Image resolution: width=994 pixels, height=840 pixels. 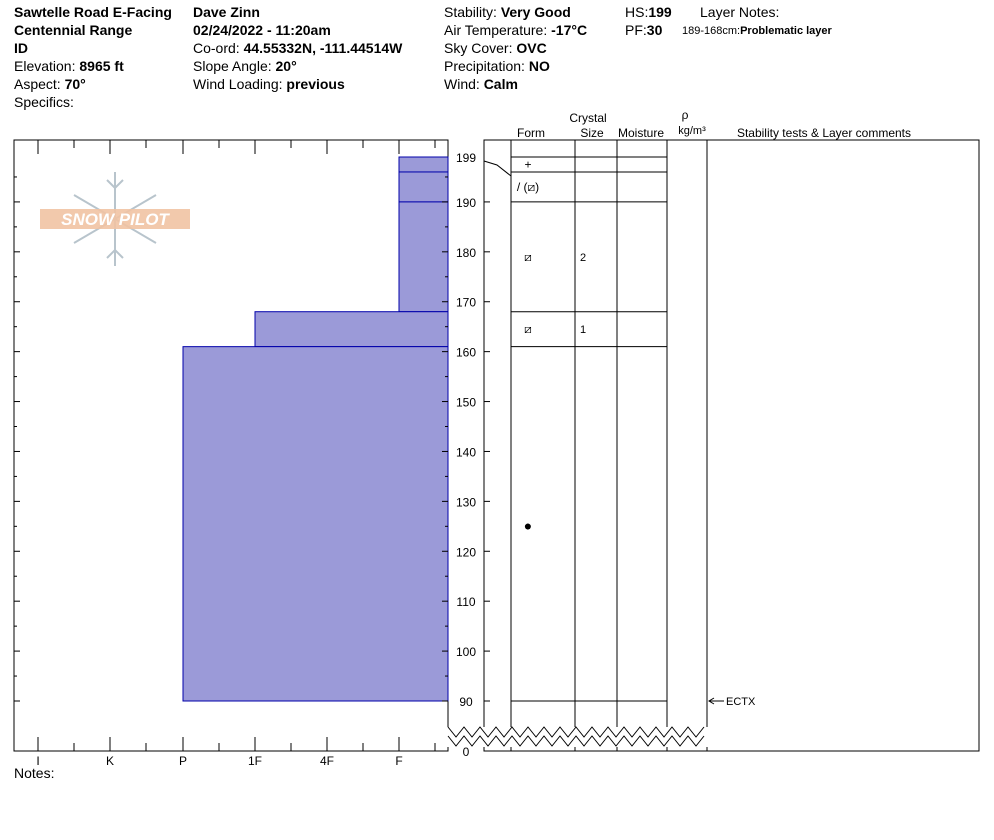 What do you see at coordinates (262, 30) in the screenshot?
I see `observation-datetime: 02/24/2022 - 11:20am` at bounding box center [262, 30].